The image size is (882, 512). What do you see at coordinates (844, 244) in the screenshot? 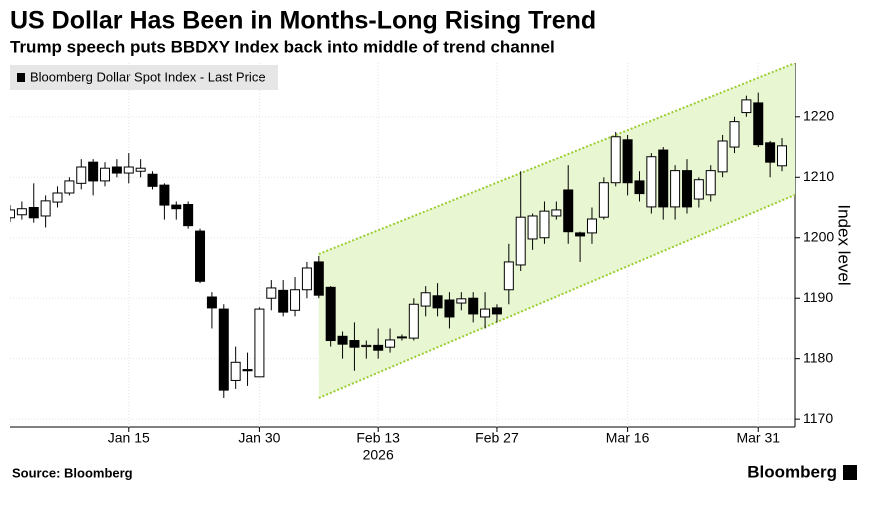
I see `y-axis-label: Index level` at bounding box center [844, 244].